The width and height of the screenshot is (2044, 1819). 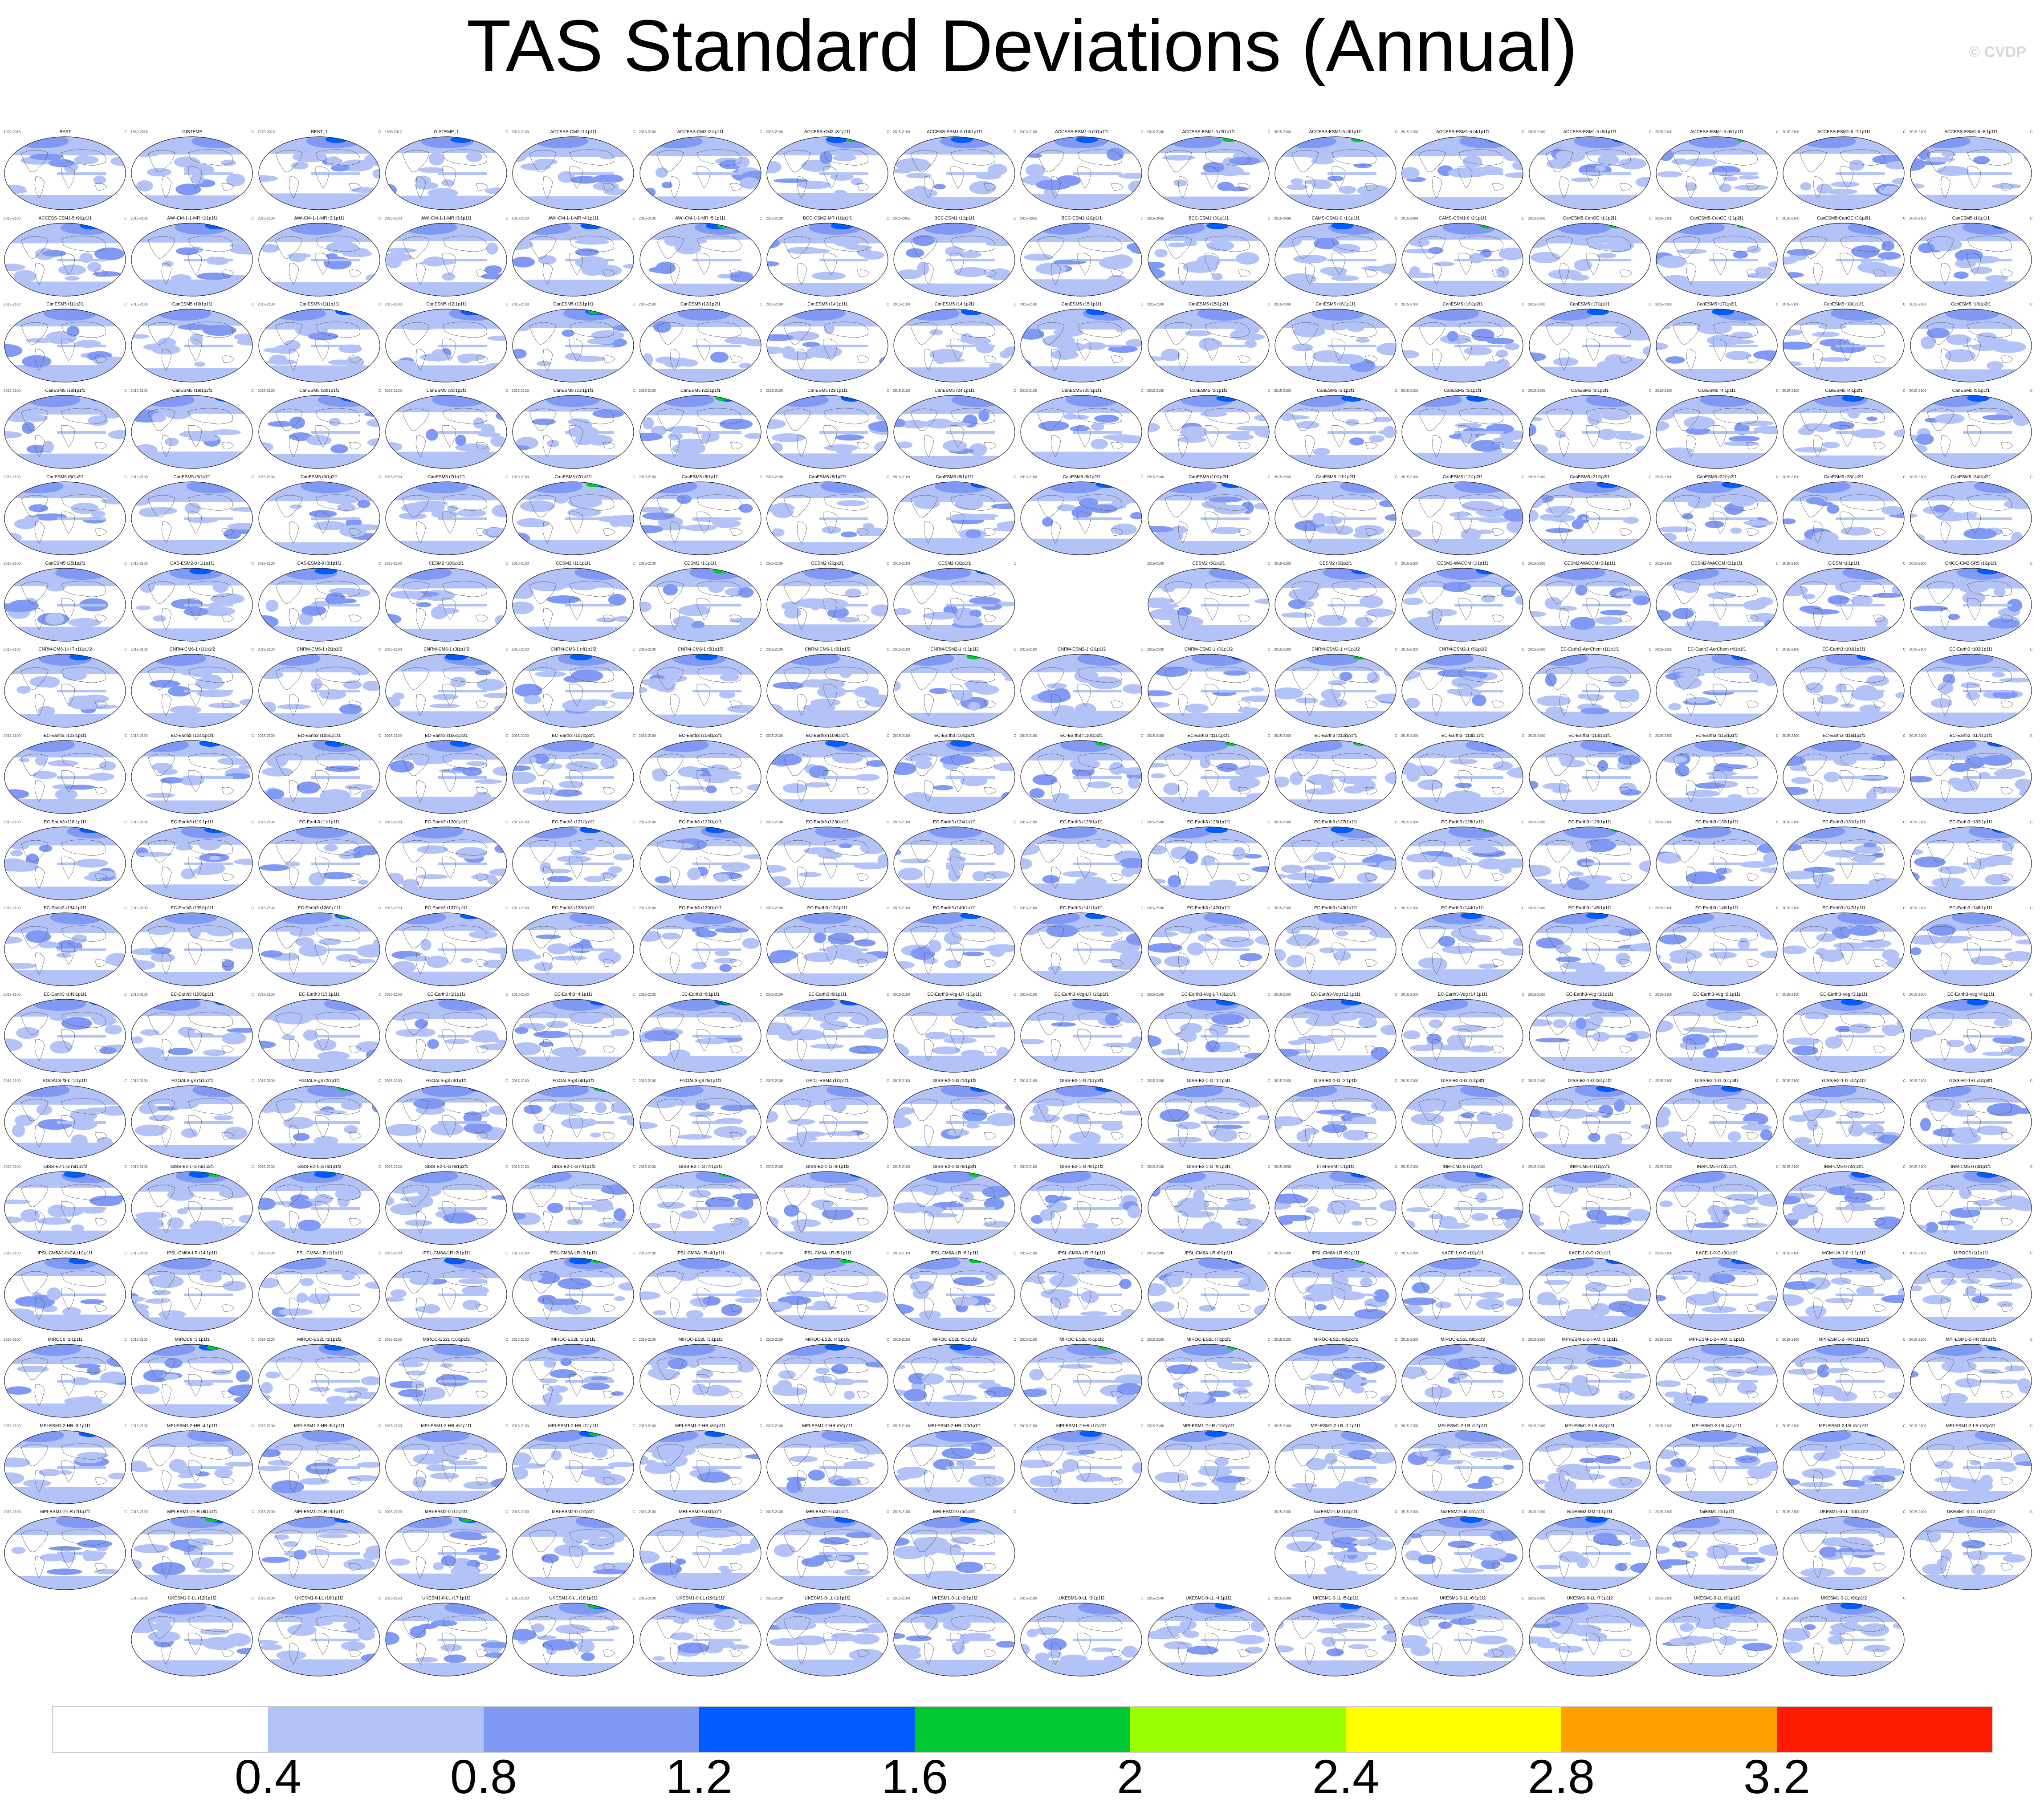 I want to click on panel-label: IPSL-CM6A-LR r1i1p1f1, so click(x=319, y=1253).